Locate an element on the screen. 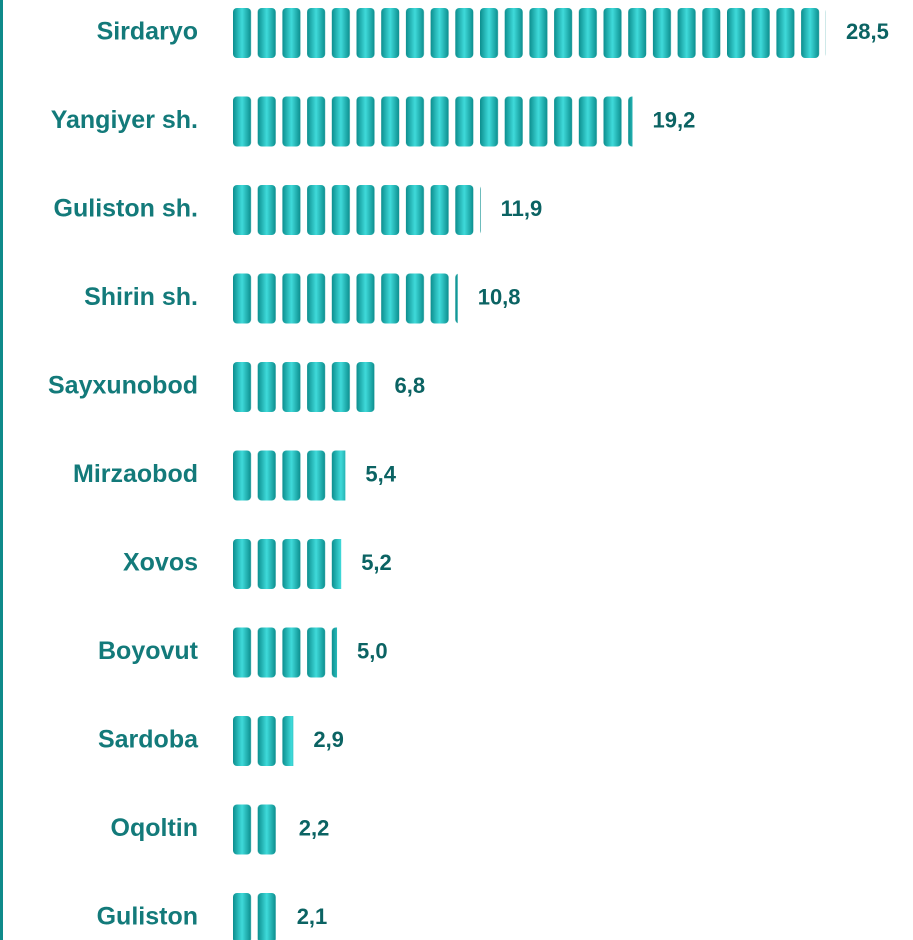 This screenshot has height=940, width=913. category-label: Shirin sh. is located at coordinates (141, 297).